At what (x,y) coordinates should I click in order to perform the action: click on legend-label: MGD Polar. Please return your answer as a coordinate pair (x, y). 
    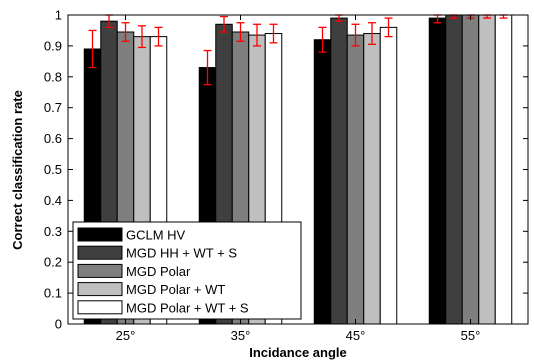
    Looking at the image, I should click on (158, 271).